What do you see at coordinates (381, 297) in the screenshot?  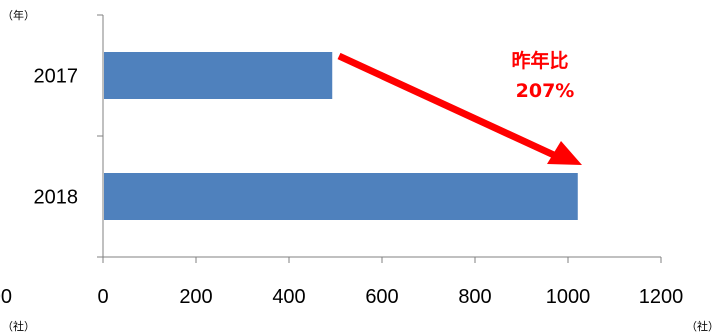 I see `x-tick-label: 600` at bounding box center [381, 297].